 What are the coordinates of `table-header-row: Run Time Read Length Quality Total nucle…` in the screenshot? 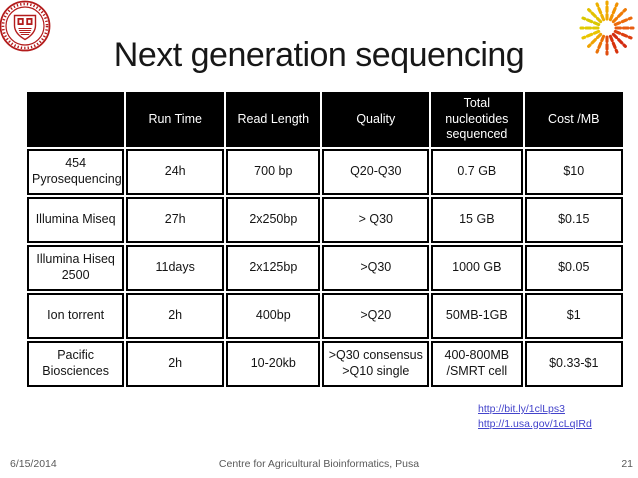 It's located at (325, 119).